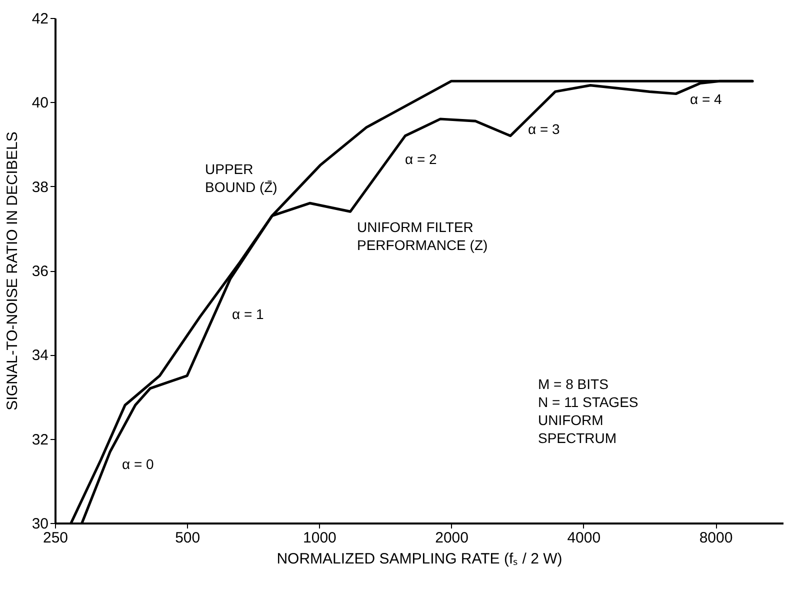 This screenshot has height=590, width=796. What do you see at coordinates (716, 538) in the screenshot?
I see `x-tick-label: 8000` at bounding box center [716, 538].